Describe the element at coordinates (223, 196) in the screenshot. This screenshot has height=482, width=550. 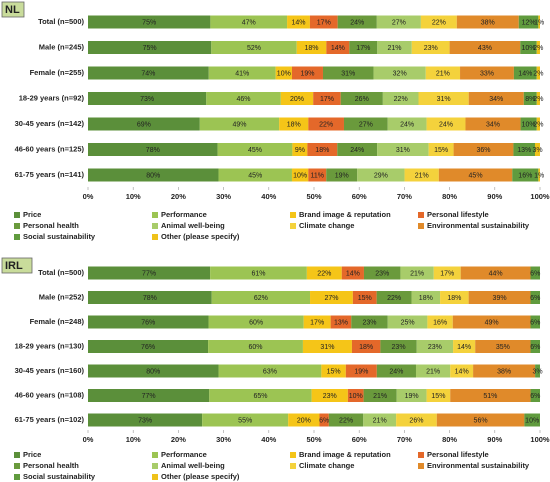
I see `x-tick-label: 30%` at that location.